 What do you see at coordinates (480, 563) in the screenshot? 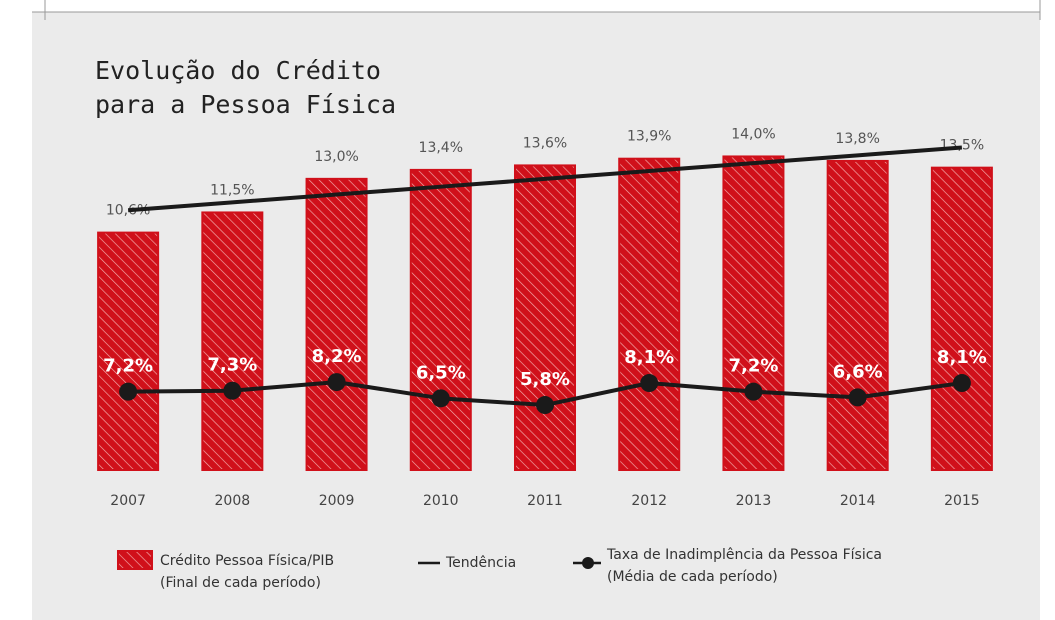
I see `legend-label: Tendência` at bounding box center [480, 563].